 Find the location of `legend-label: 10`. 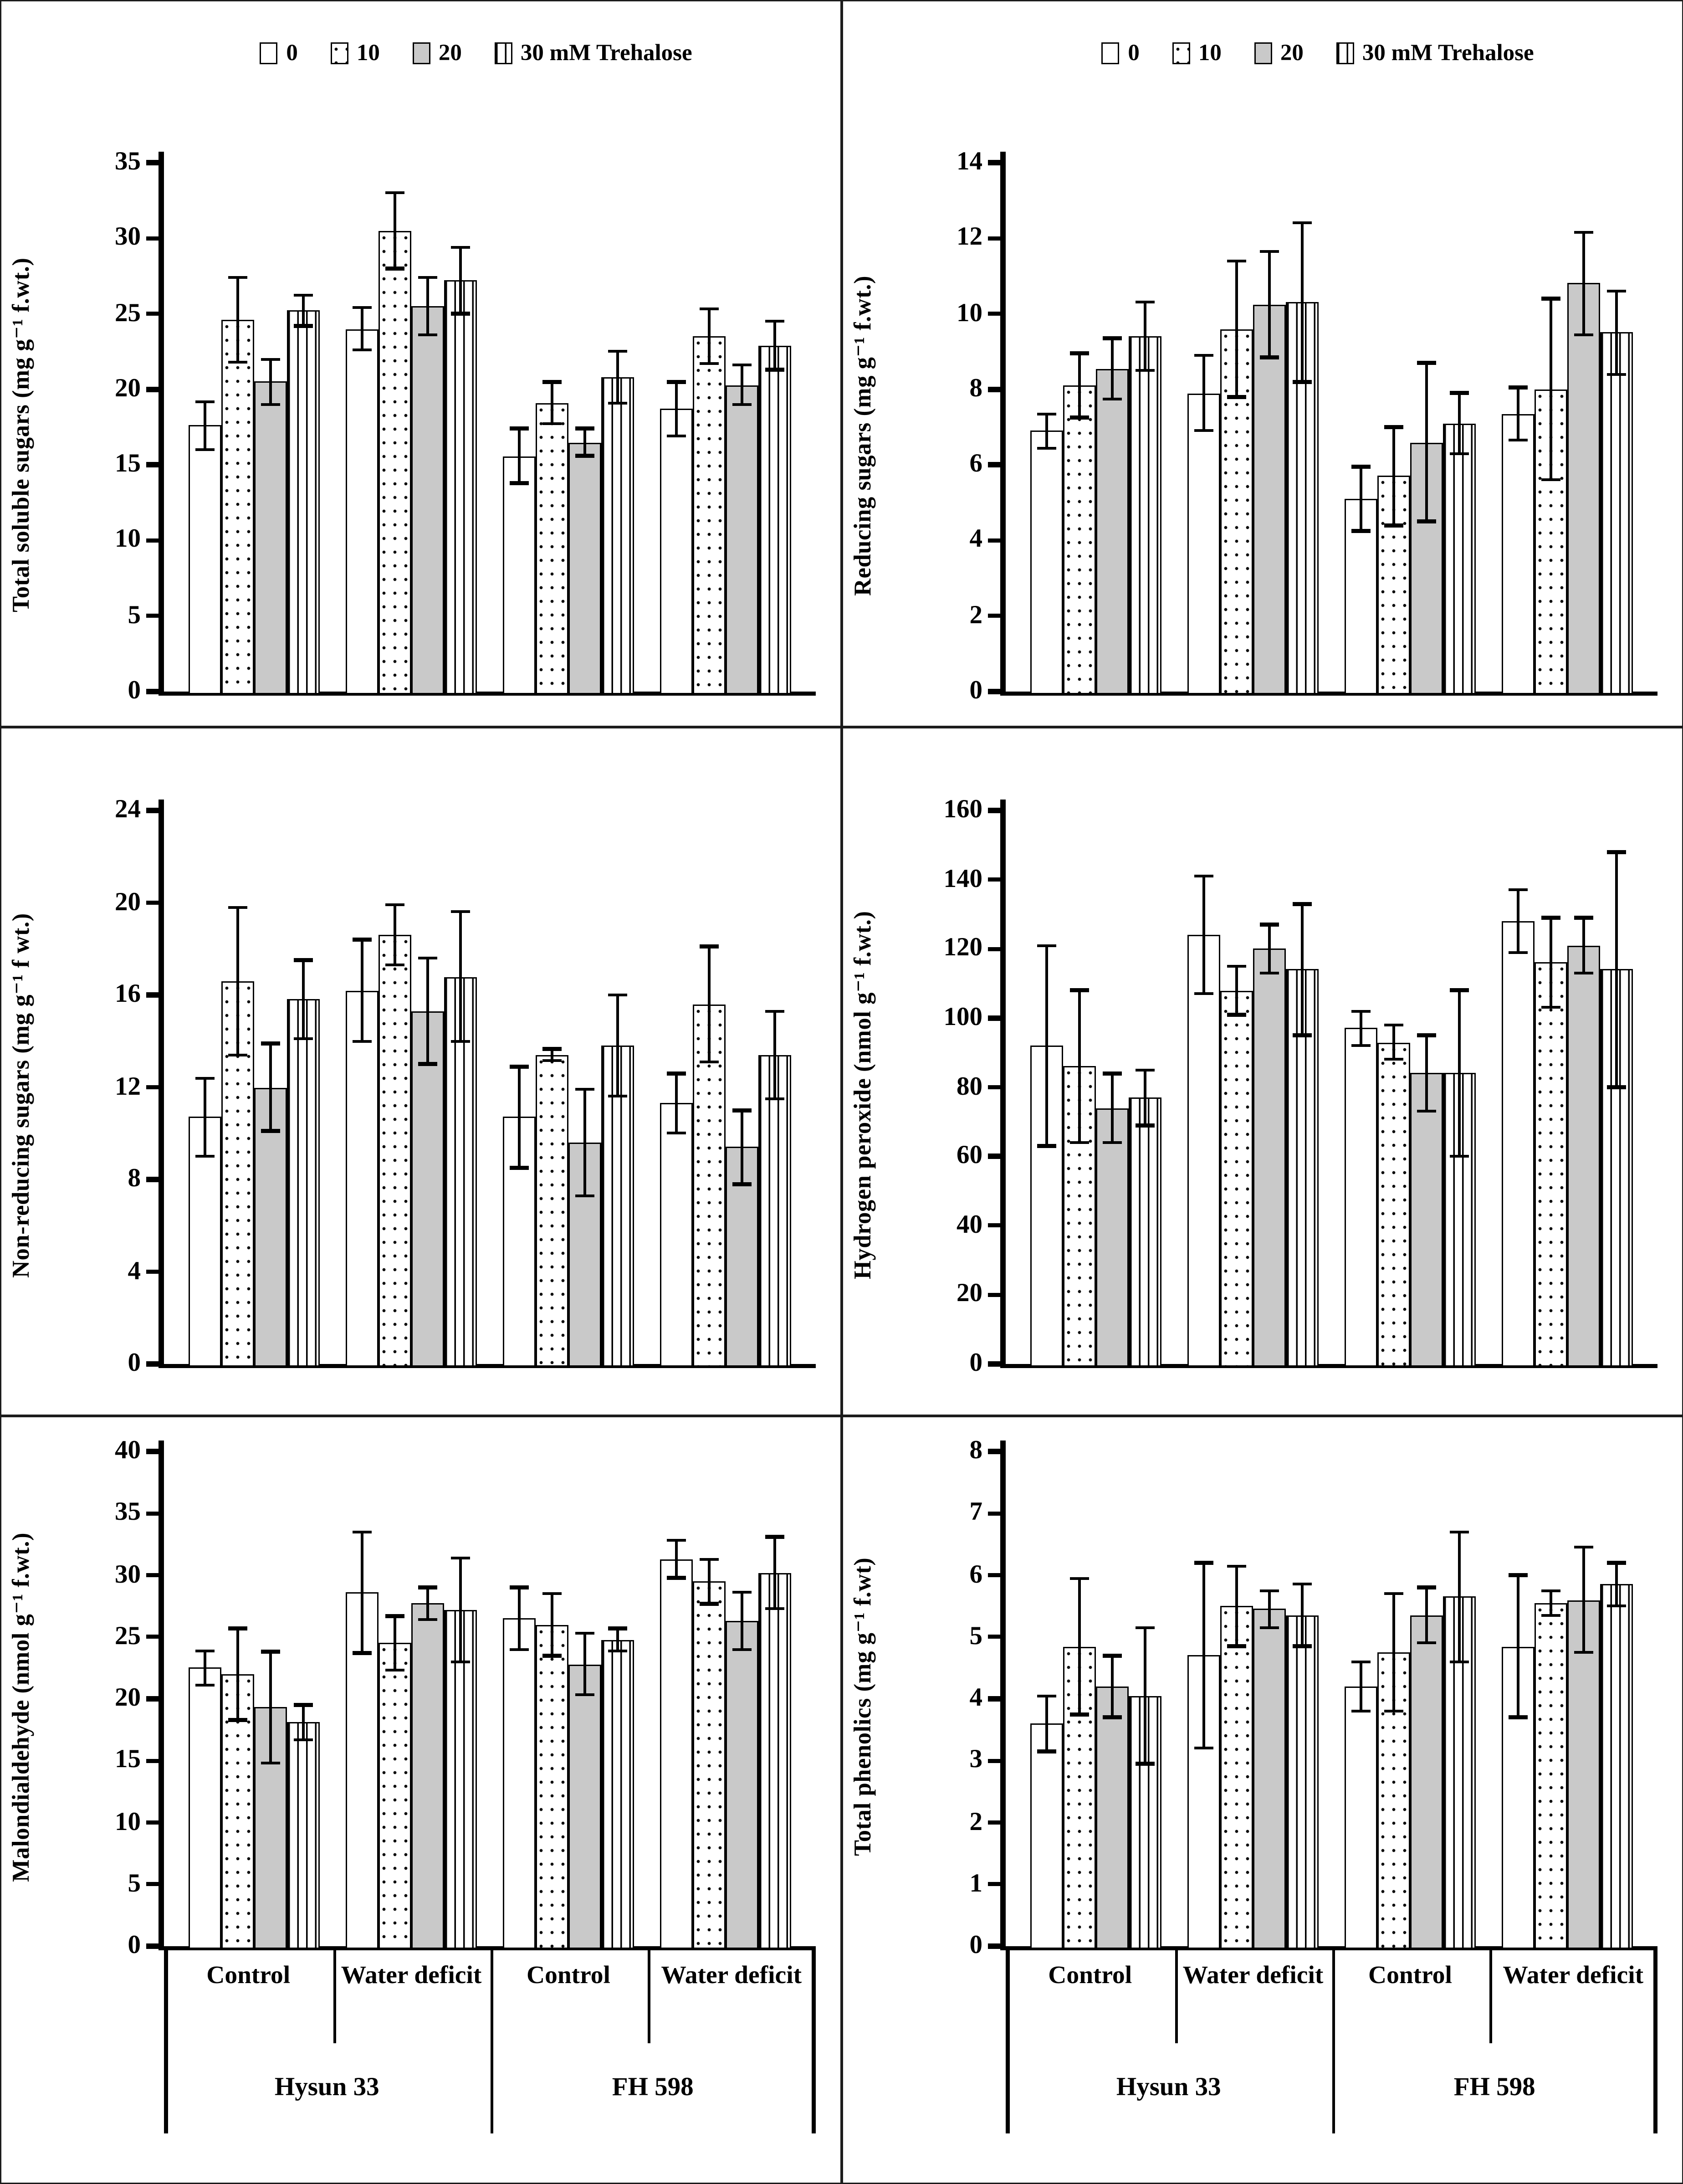

legend-label: 10 is located at coordinates (368, 53).